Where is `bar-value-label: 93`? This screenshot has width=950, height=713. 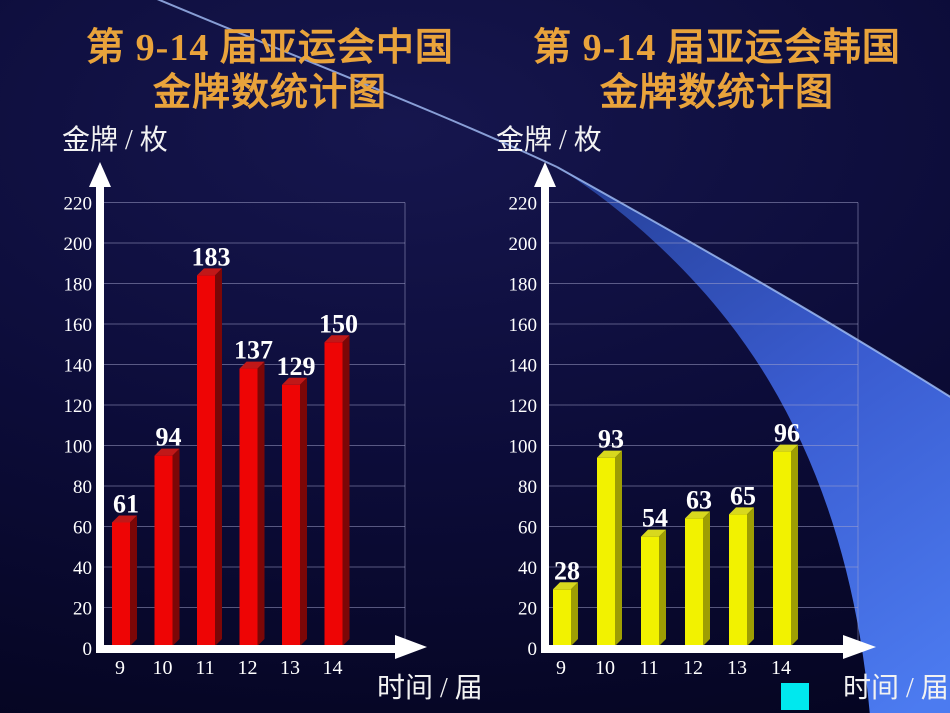 bar-value-label: 93 is located at coordinates (611, 439).